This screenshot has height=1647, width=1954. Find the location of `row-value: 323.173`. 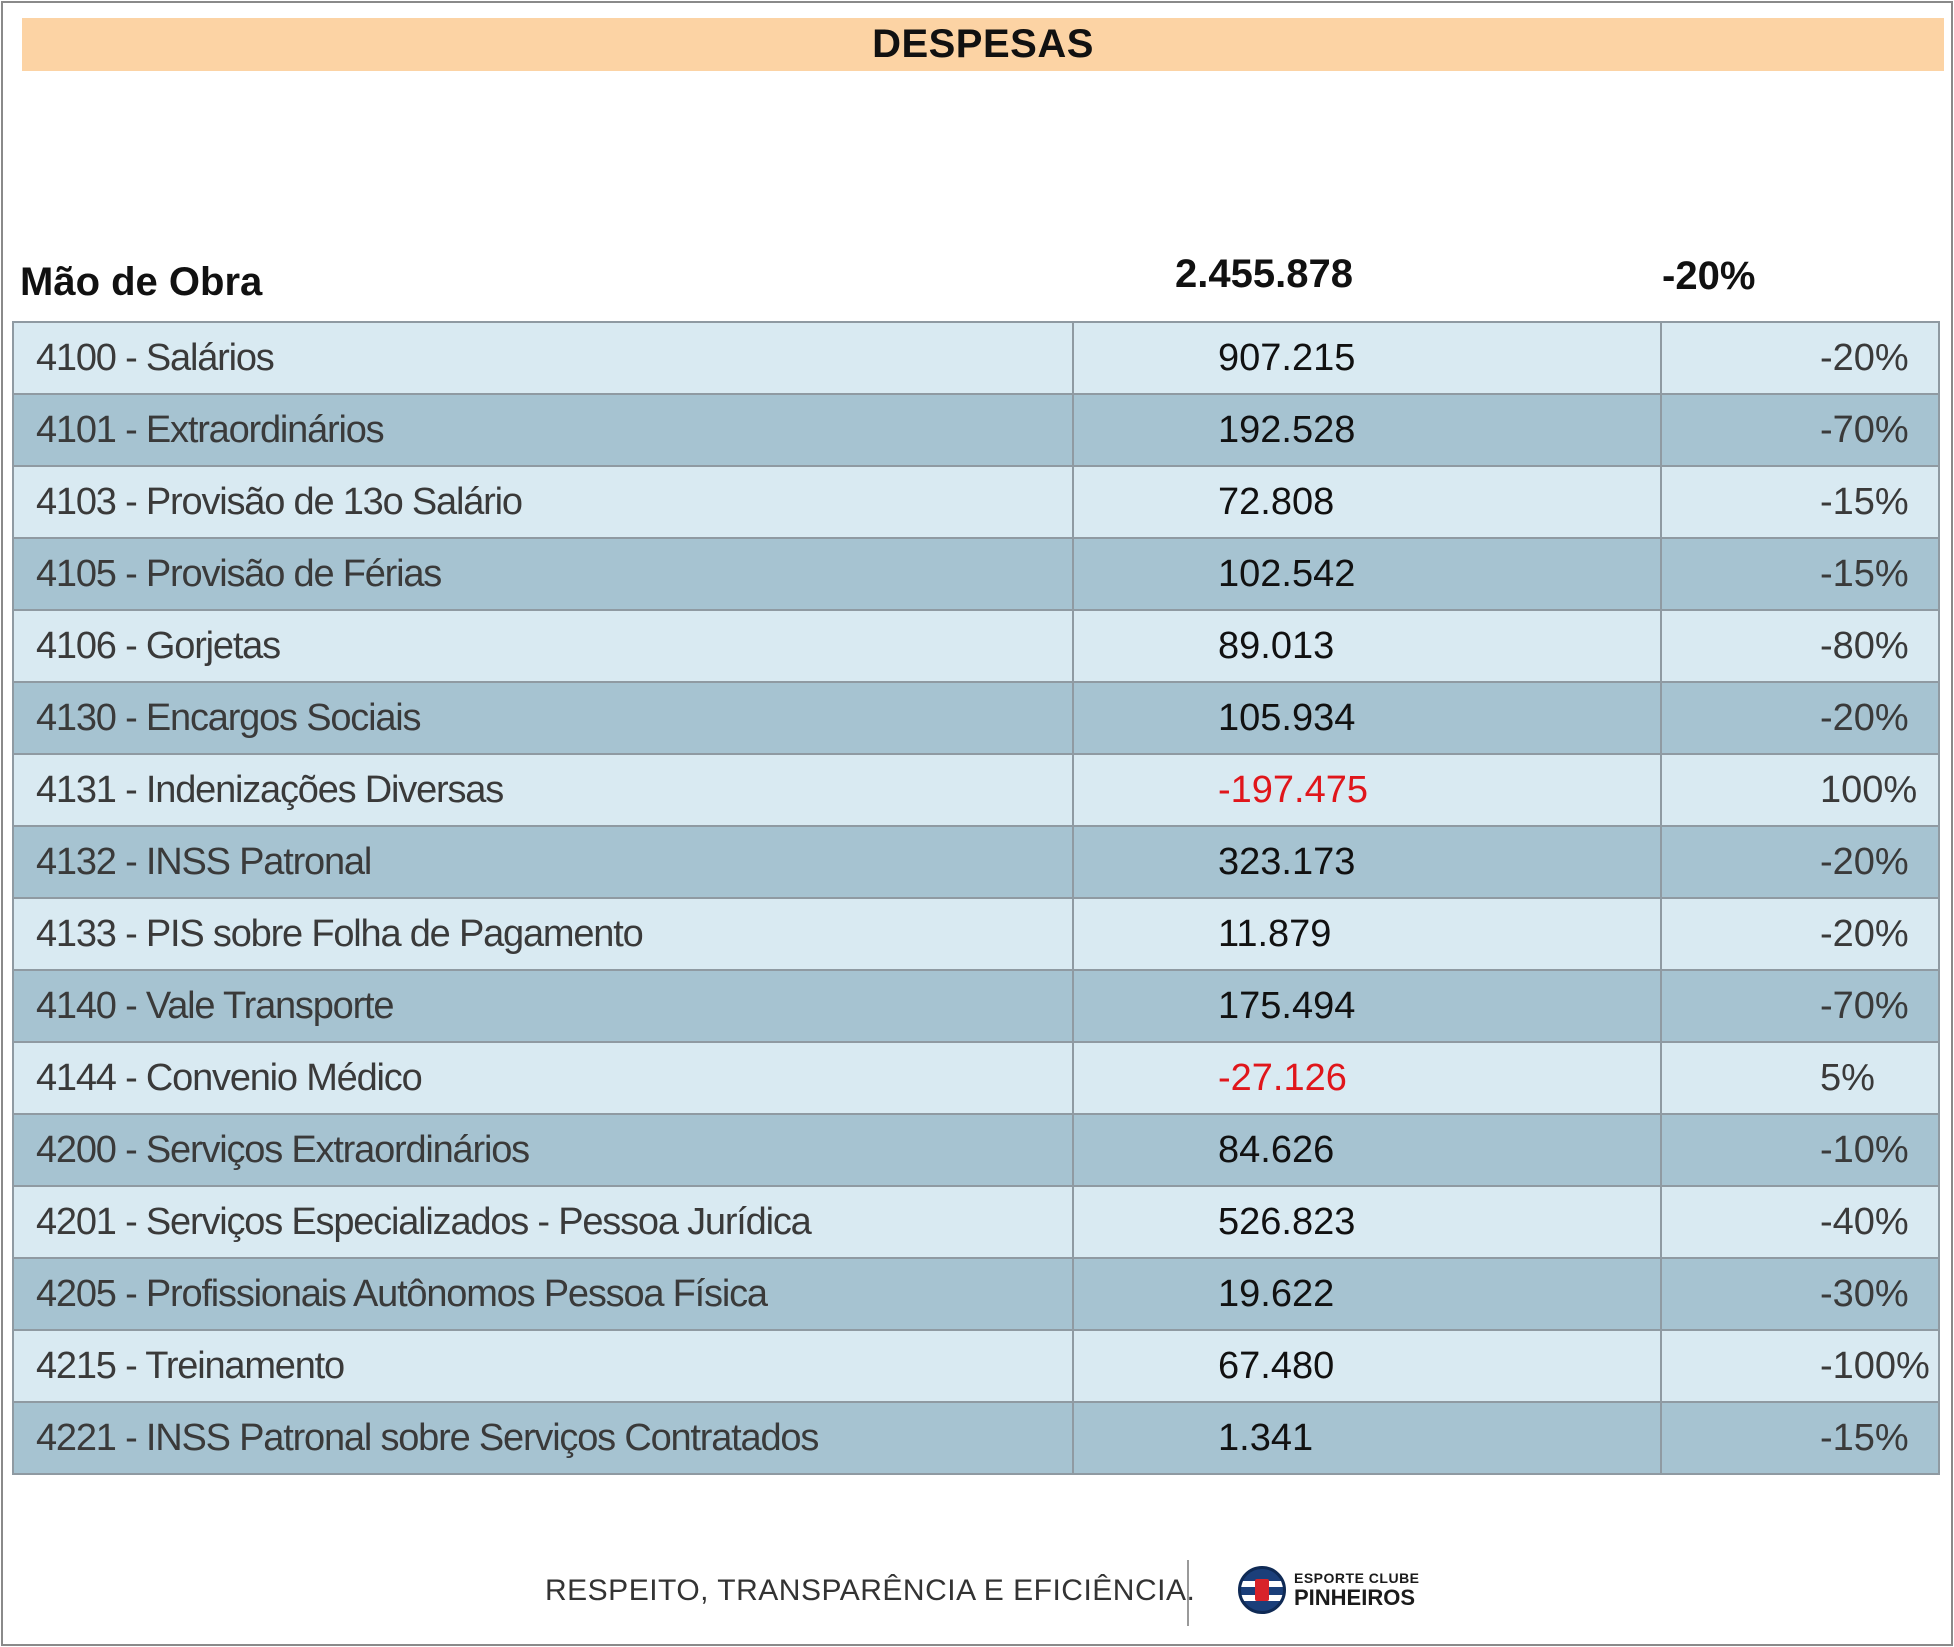

row-value: 323.173 is located at coordinates (1367, 862).